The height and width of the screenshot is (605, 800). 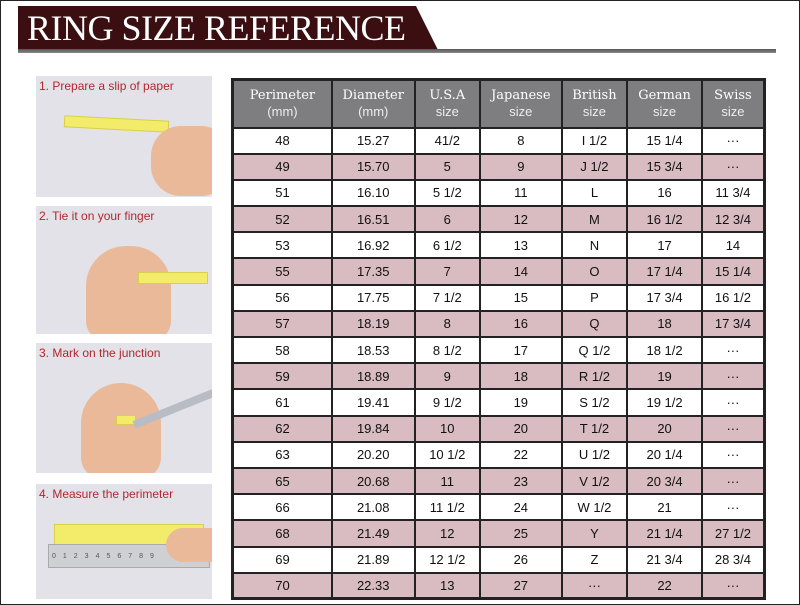 I want to click on table-cell: 68, so click(x=282, y=533).